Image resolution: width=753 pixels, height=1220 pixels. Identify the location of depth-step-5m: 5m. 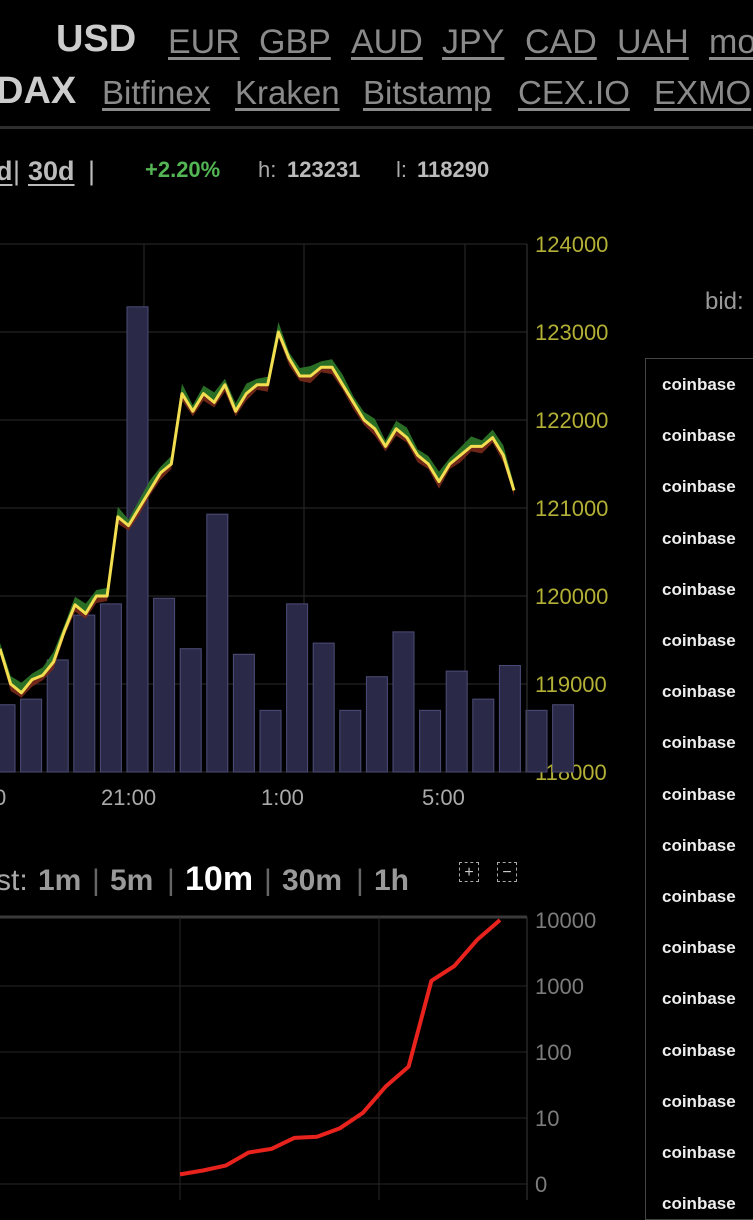
(132, 880).